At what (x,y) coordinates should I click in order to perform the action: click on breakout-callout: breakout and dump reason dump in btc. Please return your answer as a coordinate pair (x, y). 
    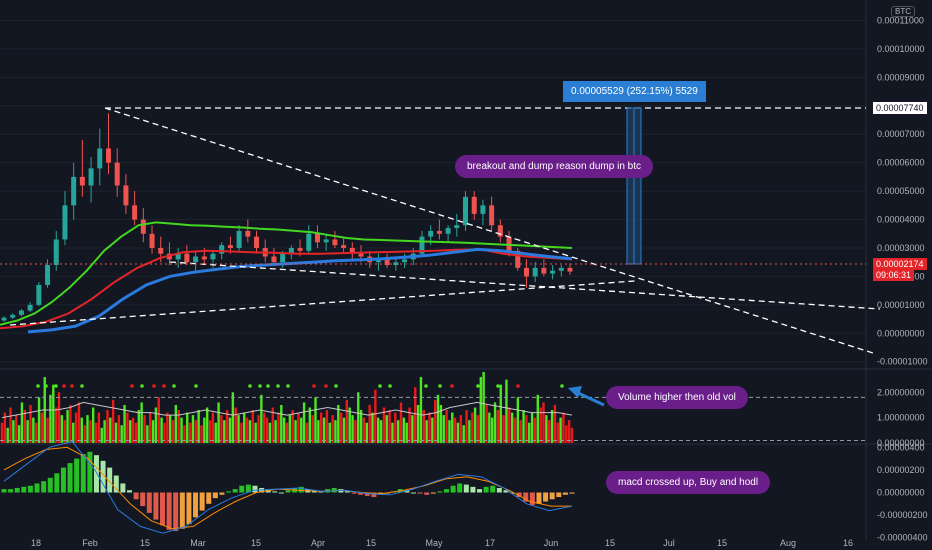
    Looking at the image, I should click on (554, 166).